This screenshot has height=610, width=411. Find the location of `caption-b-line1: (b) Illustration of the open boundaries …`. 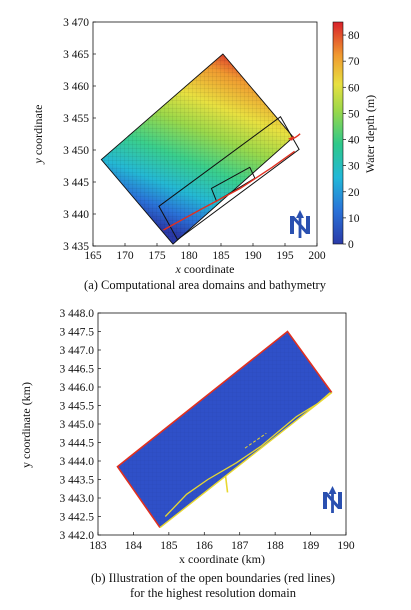

caption-b-line1: (b) Illustration of the open boundaries … is located at coordinates (213, 578).